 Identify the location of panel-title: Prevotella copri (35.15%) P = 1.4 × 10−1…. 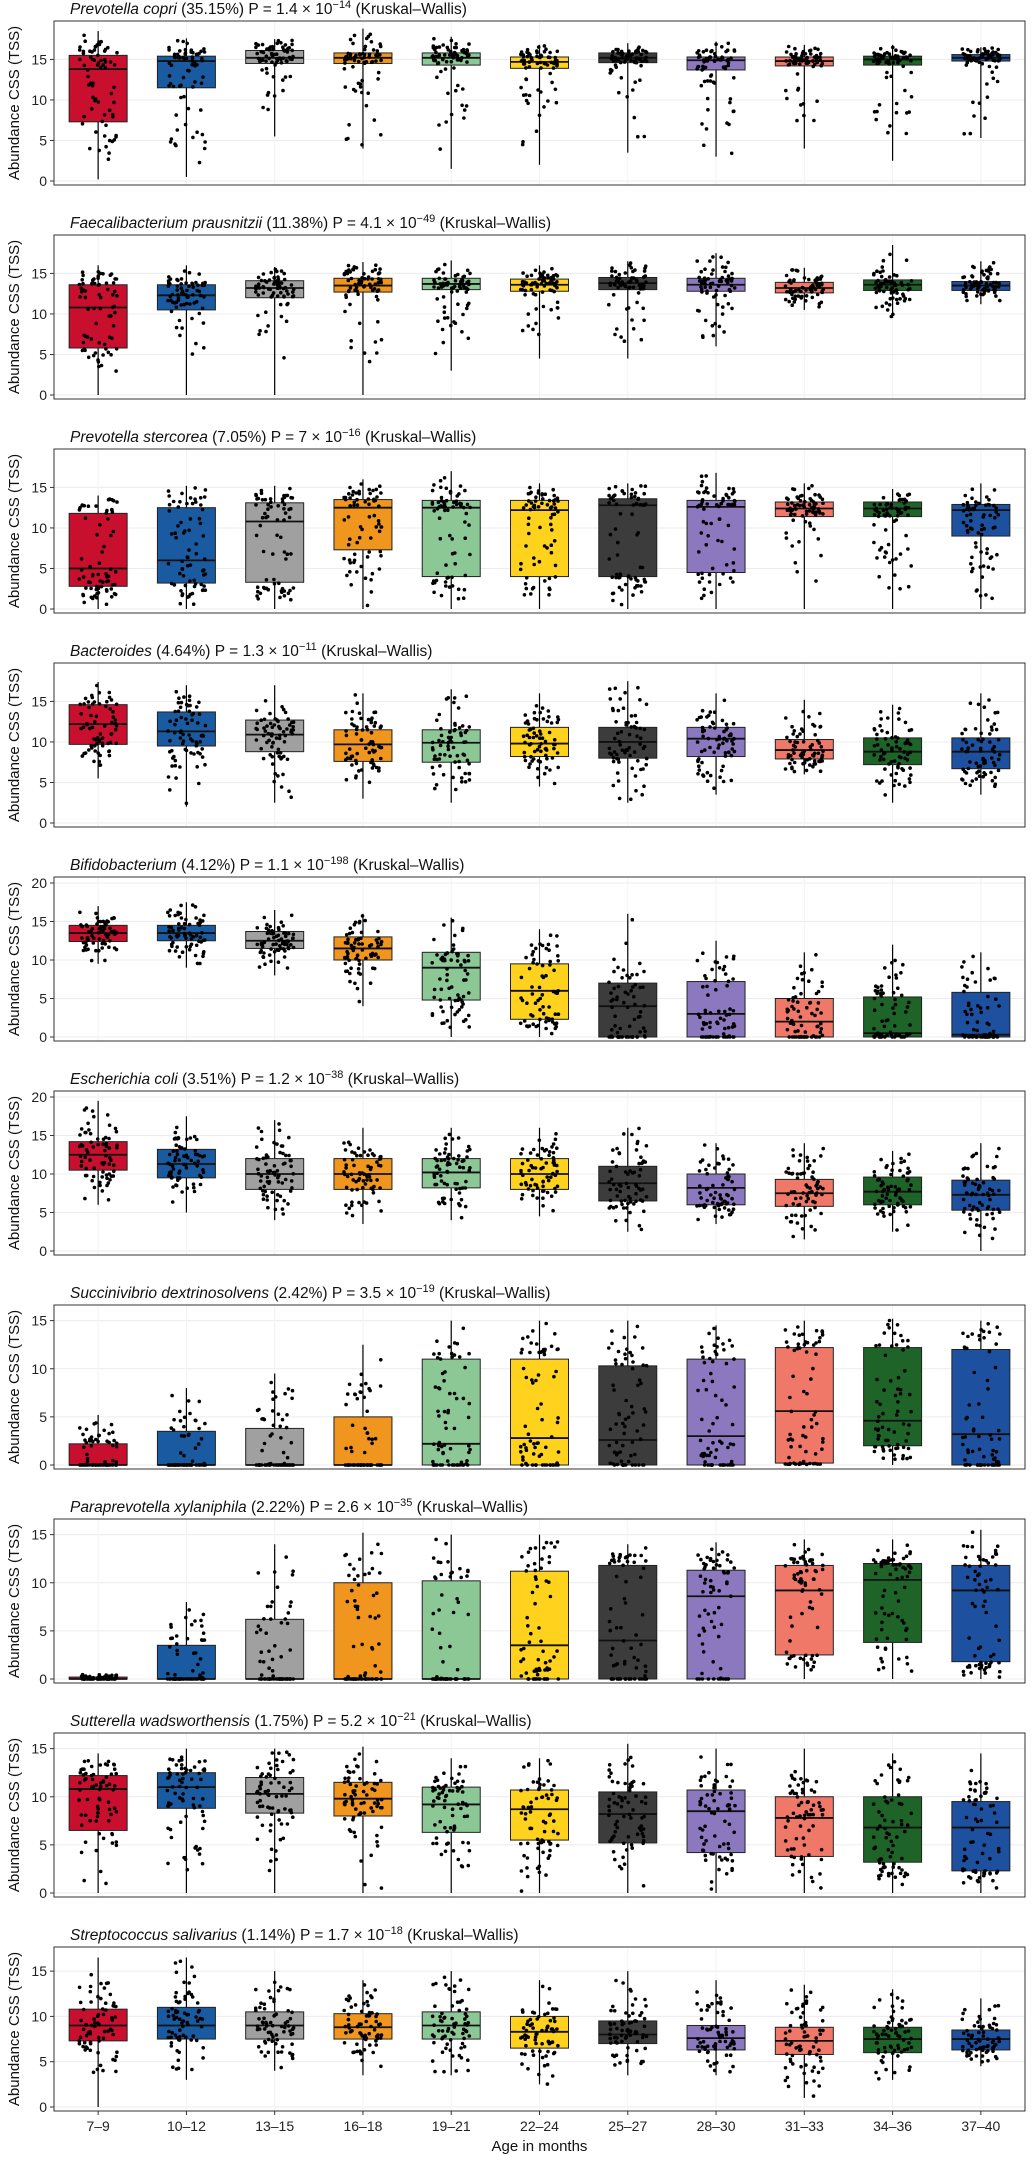
(268, 9).